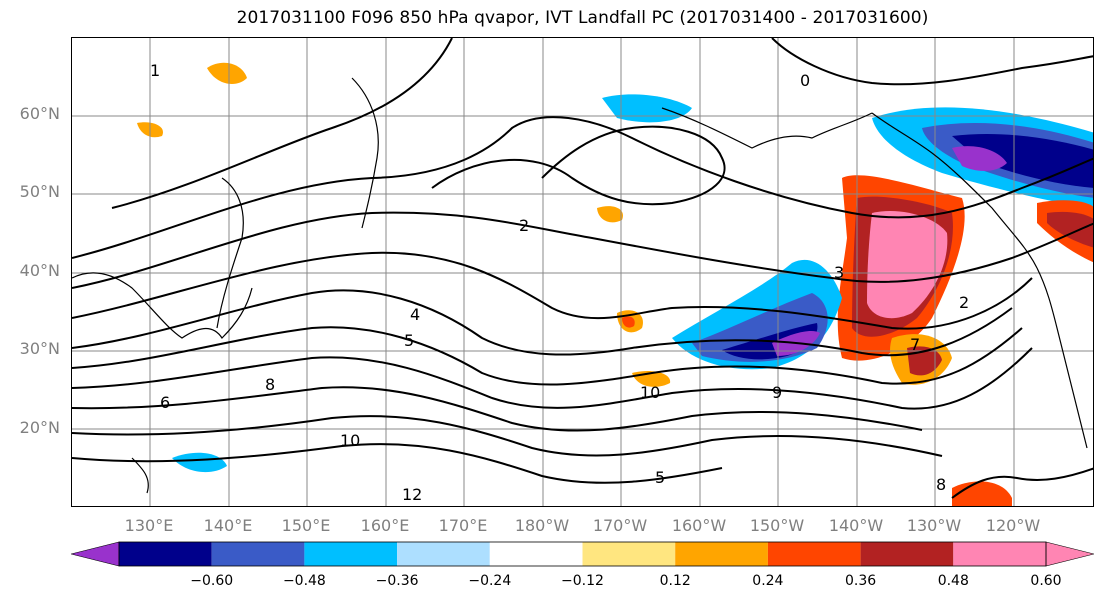  I want to click on colorbar-outline, so click(582, 554).